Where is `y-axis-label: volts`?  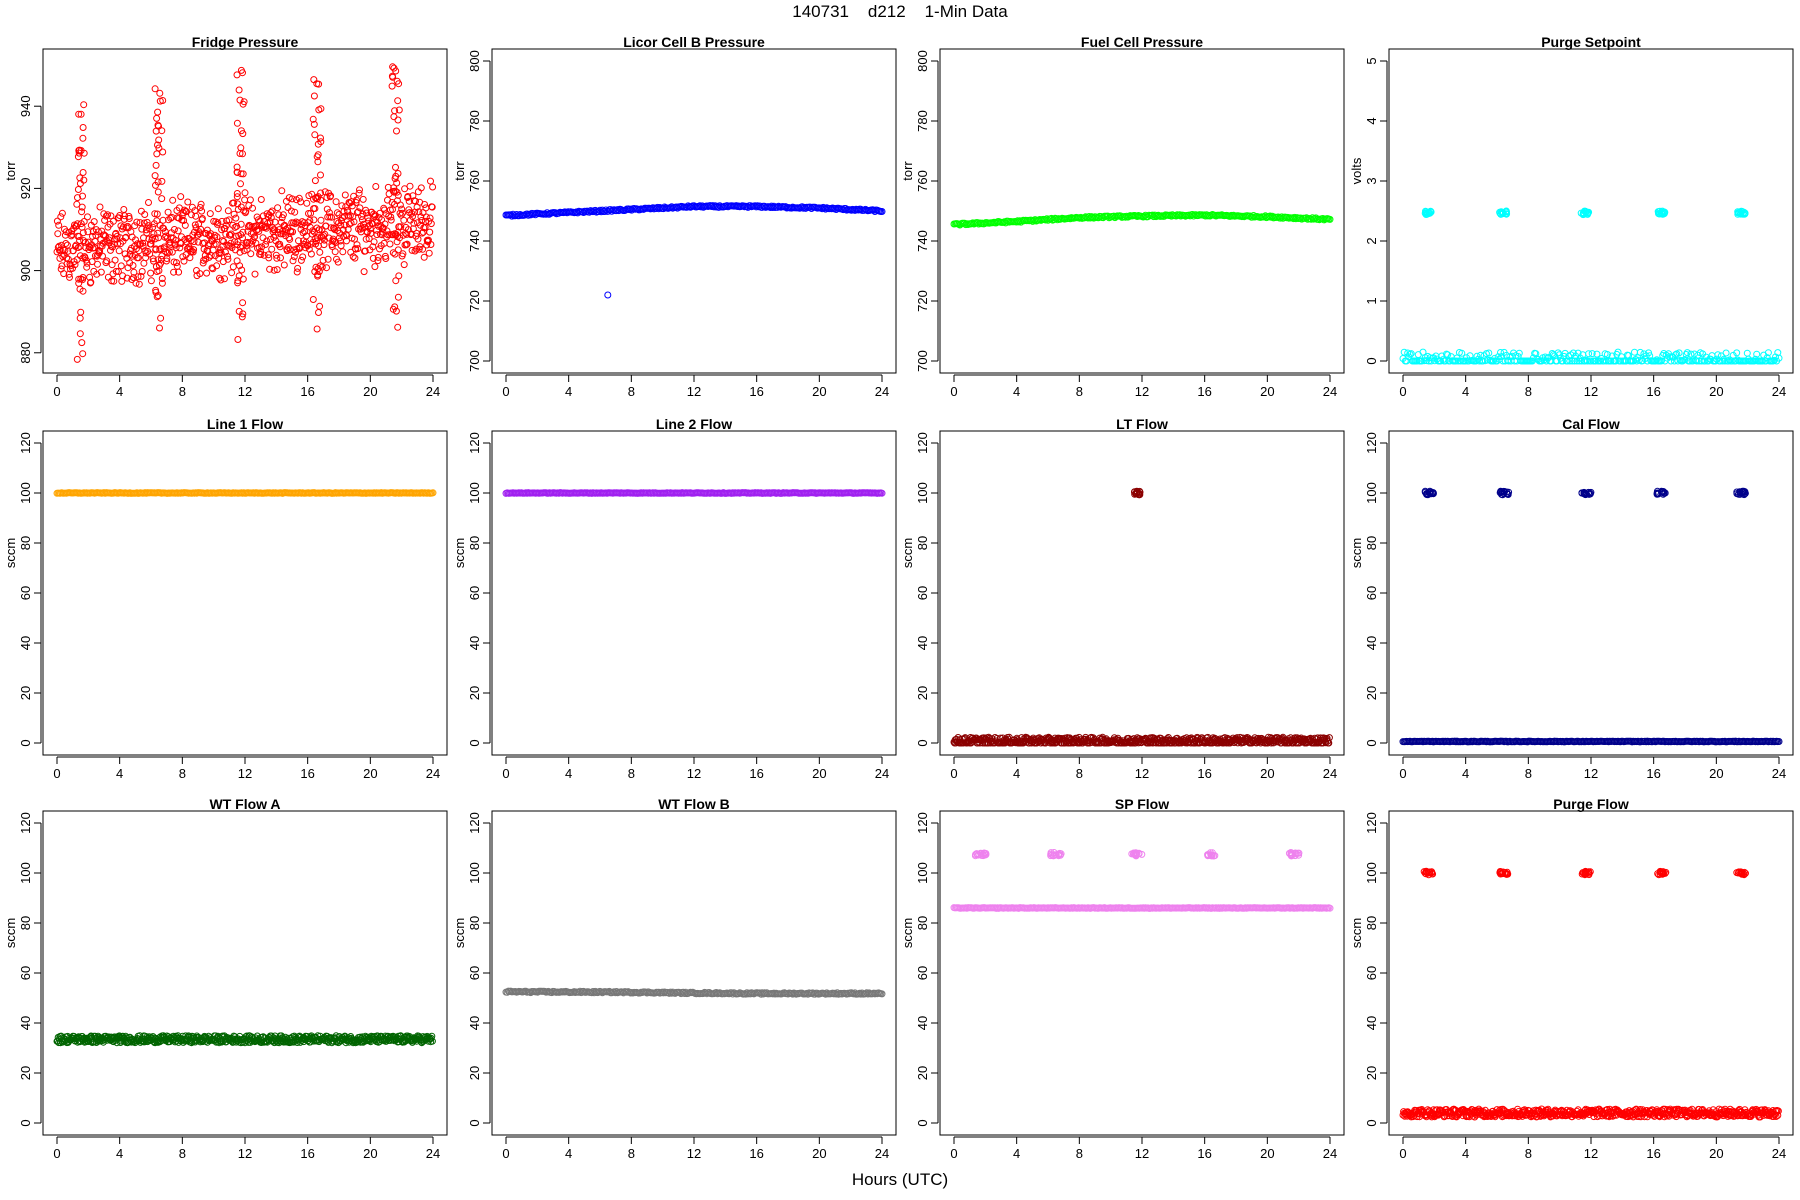 y-axis-label: volts is located at coordinates (1356, 170).